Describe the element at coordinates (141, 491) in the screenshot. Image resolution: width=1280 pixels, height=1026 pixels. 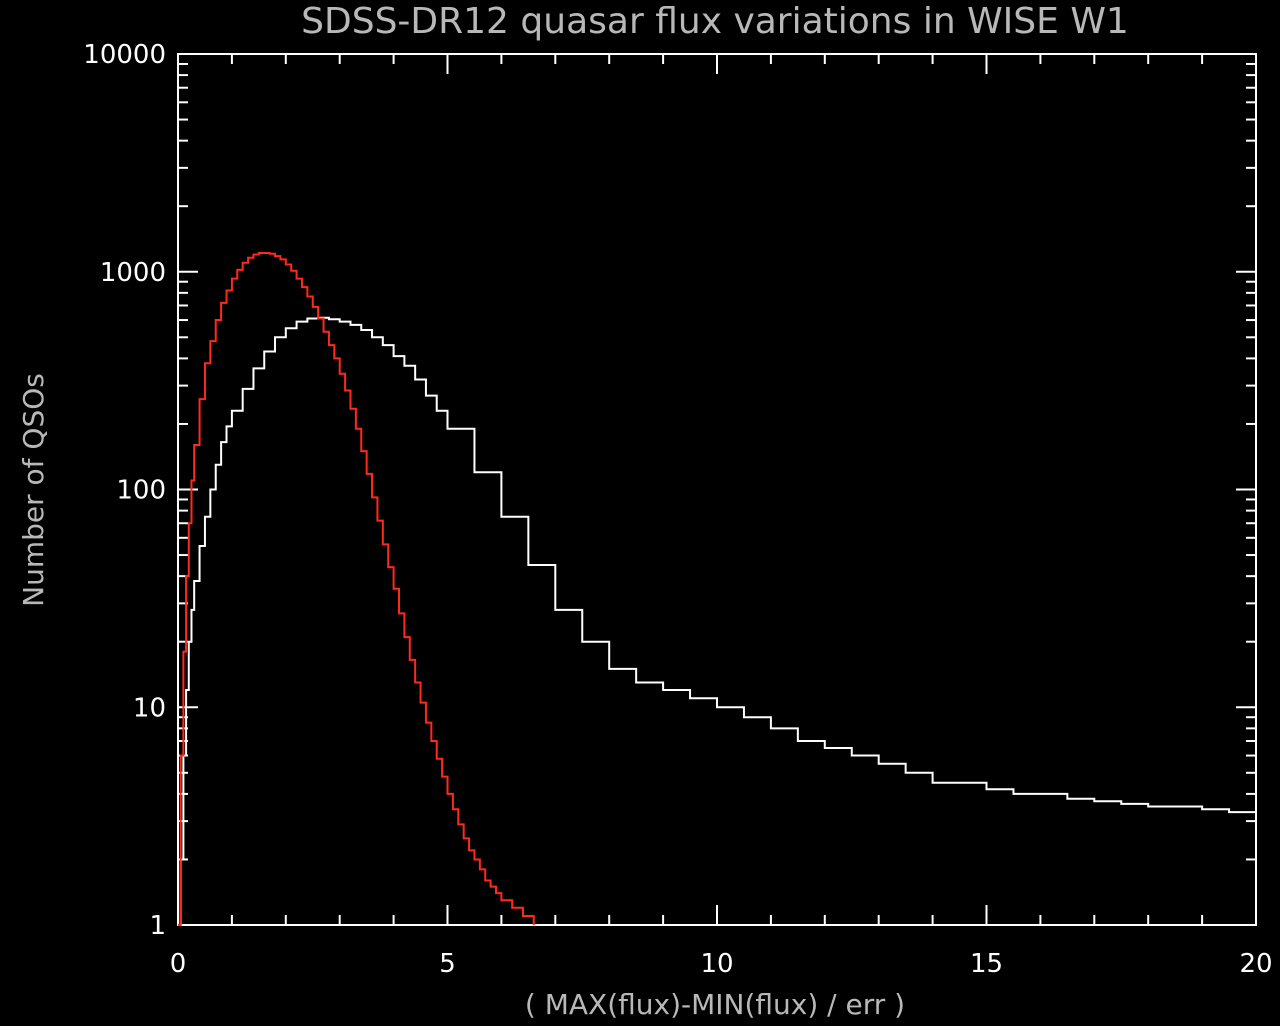
I see `y-tick-label: 100` at that location.